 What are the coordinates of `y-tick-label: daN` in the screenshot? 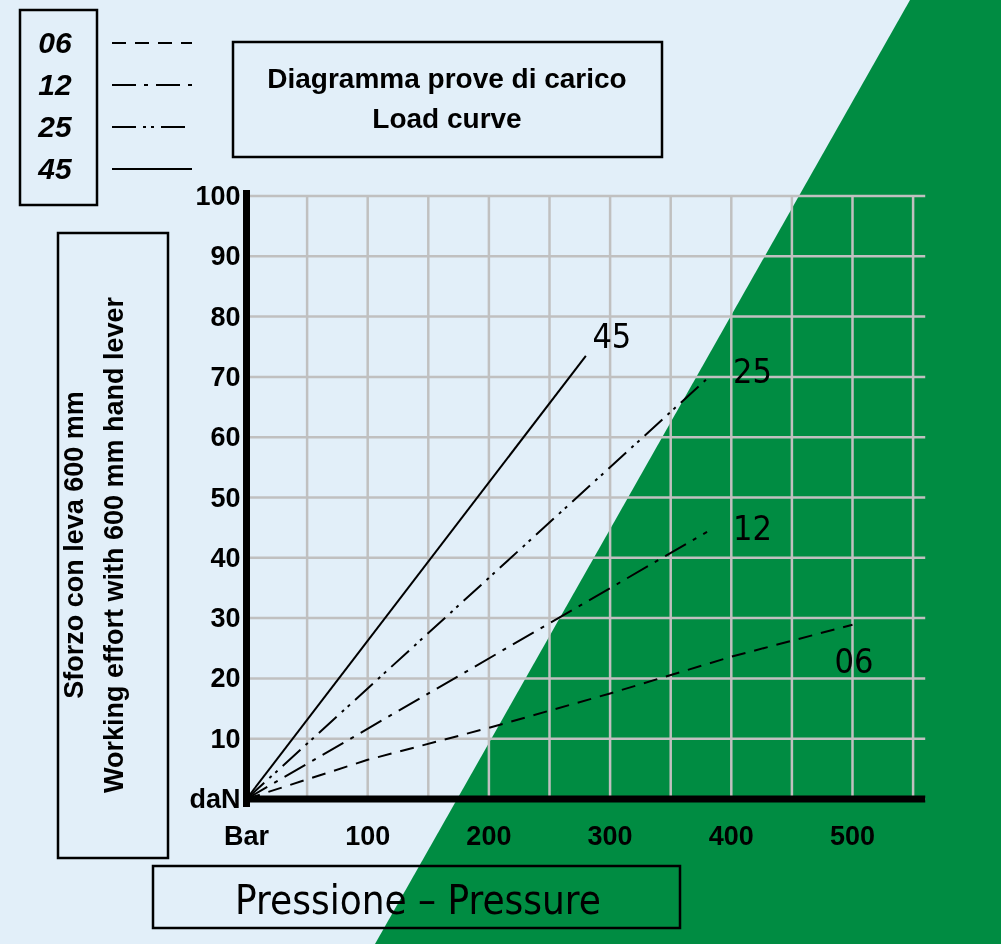 It's located at (215, 799).